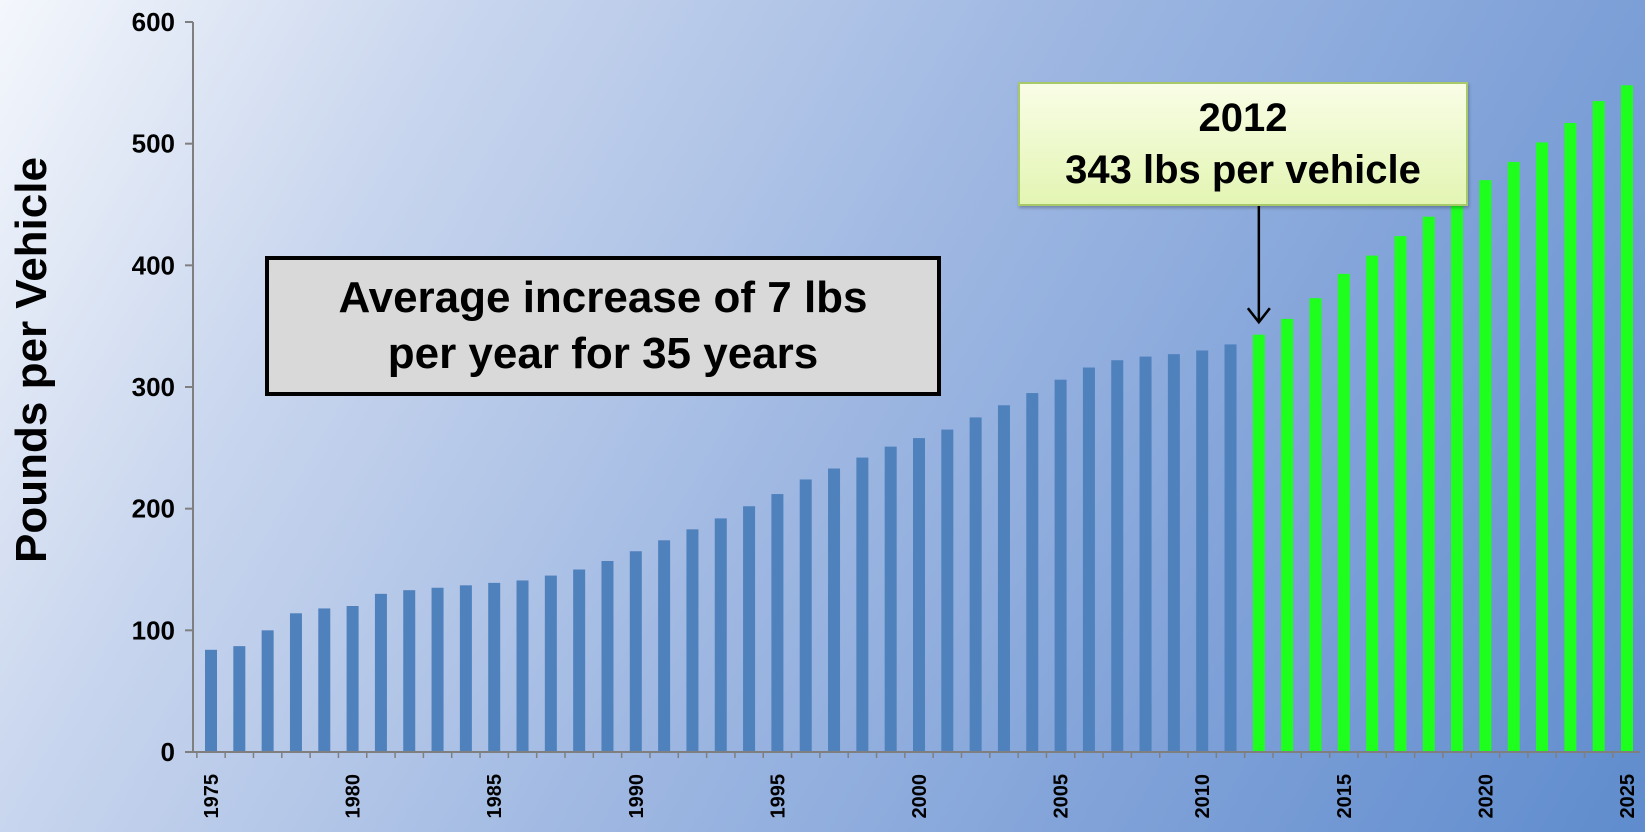  I want to click on bar-2006, so click(1088, 559).